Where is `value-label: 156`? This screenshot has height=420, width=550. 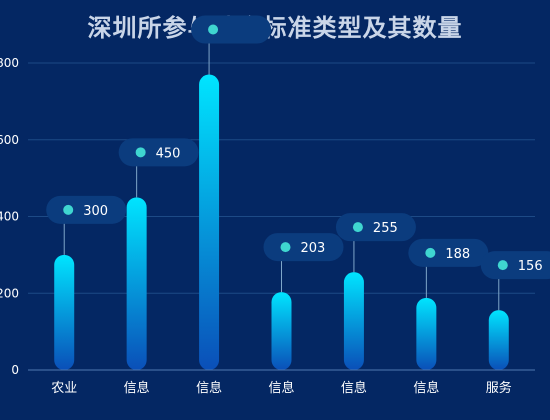
value-label: 156 is located at coordinates (530, 266).